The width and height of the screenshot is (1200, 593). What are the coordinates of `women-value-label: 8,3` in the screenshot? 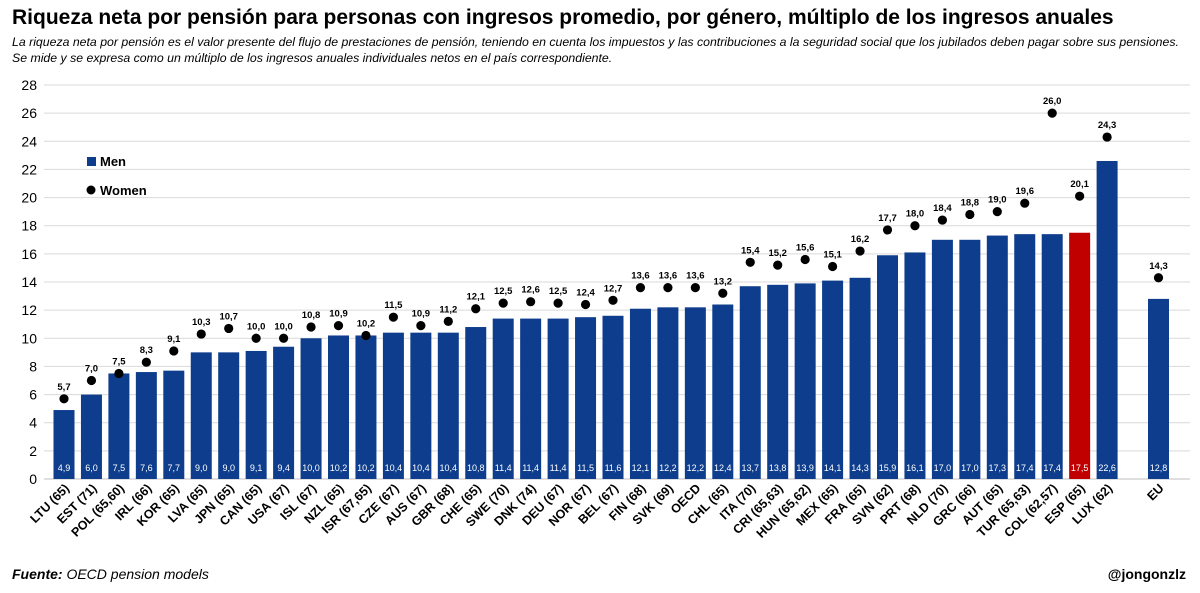 It's located at (146, 350).